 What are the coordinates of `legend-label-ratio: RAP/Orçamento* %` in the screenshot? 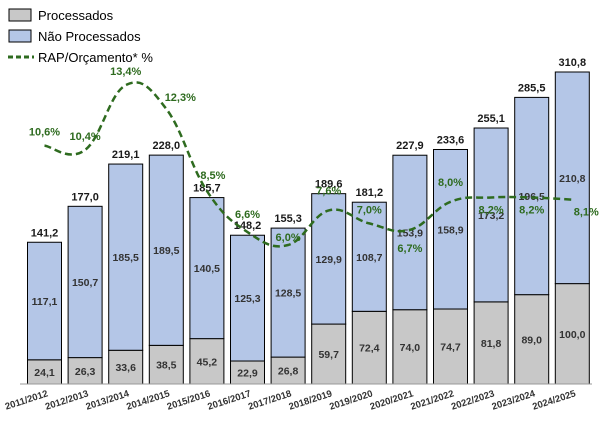 It's located at (95, 57).